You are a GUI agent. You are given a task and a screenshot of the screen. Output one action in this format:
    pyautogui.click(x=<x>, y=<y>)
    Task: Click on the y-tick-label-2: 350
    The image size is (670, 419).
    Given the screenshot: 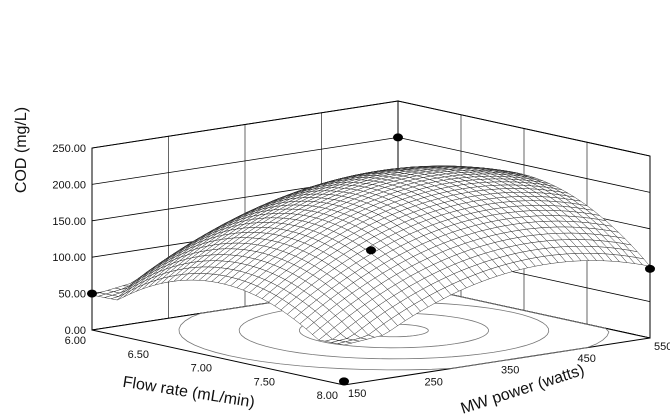 What is the action you would take?
    pyautogui.click(x=510, y=371)
    